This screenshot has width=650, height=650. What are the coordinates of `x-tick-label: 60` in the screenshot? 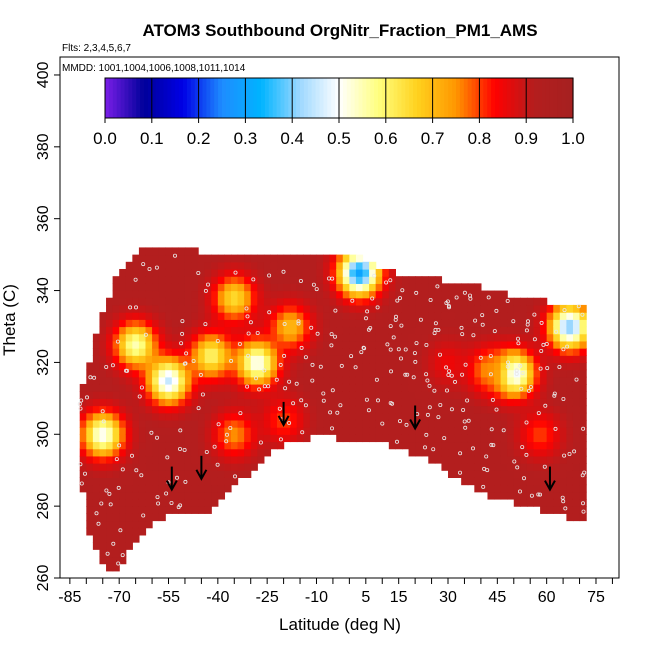 It's located at (547, 597).